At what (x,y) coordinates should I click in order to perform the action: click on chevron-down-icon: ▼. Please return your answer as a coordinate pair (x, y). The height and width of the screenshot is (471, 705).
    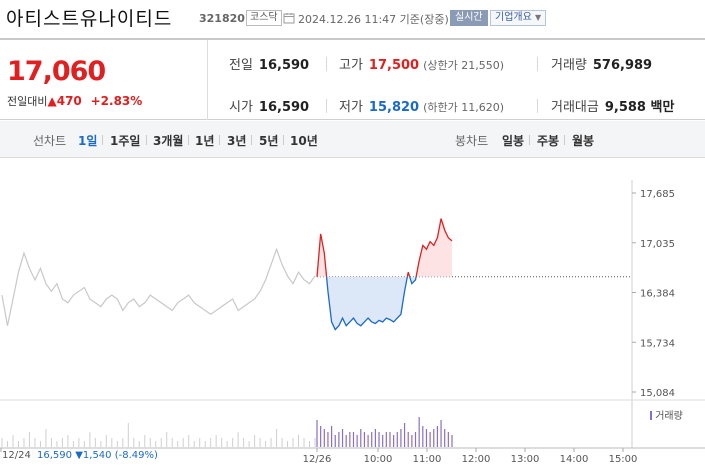
    Looking at the image, I should click on (538, 17).